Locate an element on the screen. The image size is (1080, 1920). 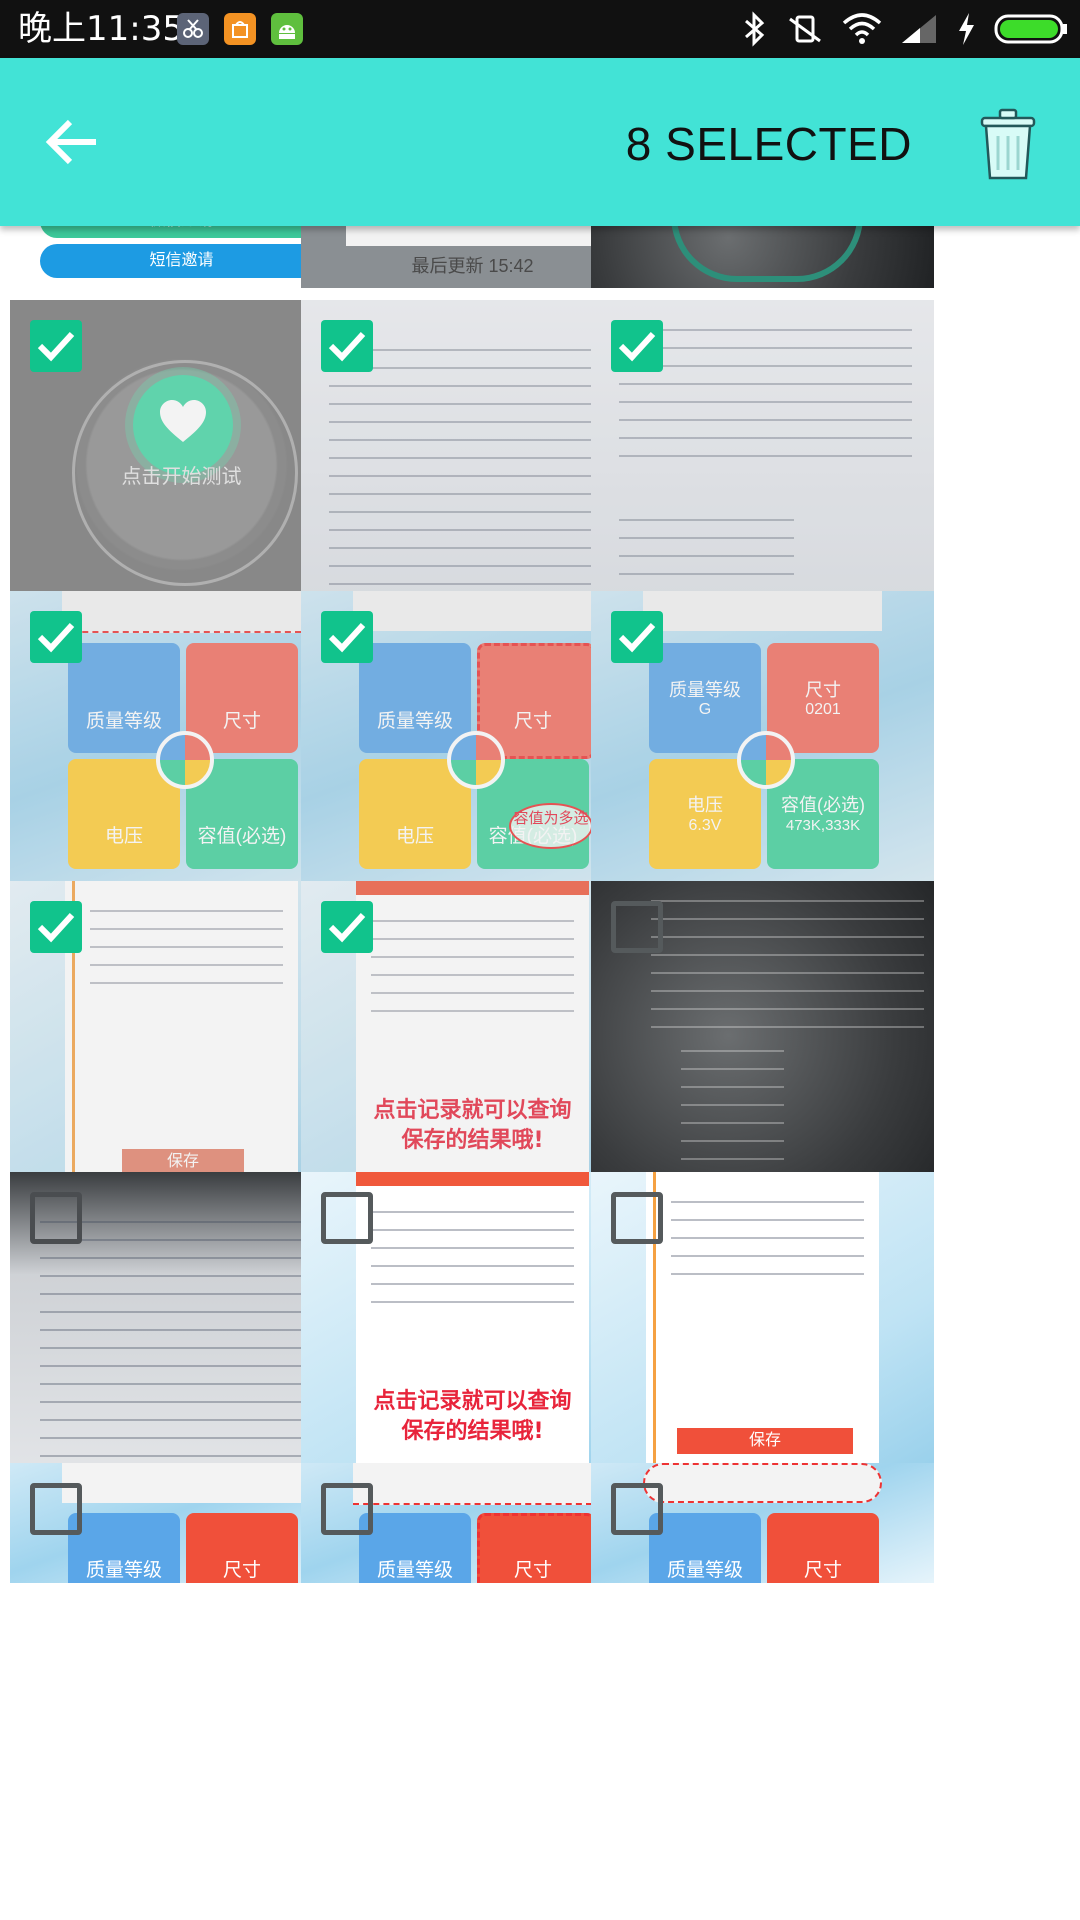
photo-thumbnail: 最后更新 15:42 is located at coordinates (472, 257).